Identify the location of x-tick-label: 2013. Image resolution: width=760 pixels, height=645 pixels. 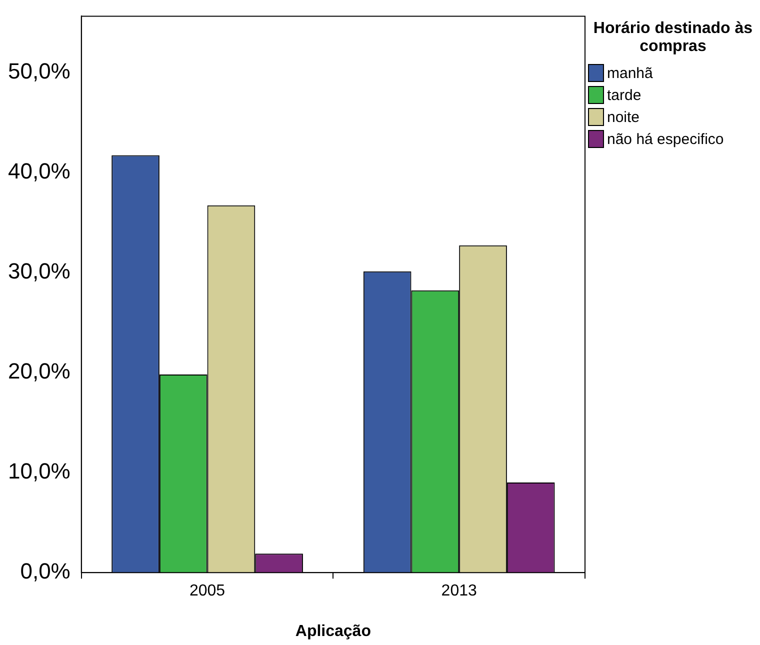
(459, 591).